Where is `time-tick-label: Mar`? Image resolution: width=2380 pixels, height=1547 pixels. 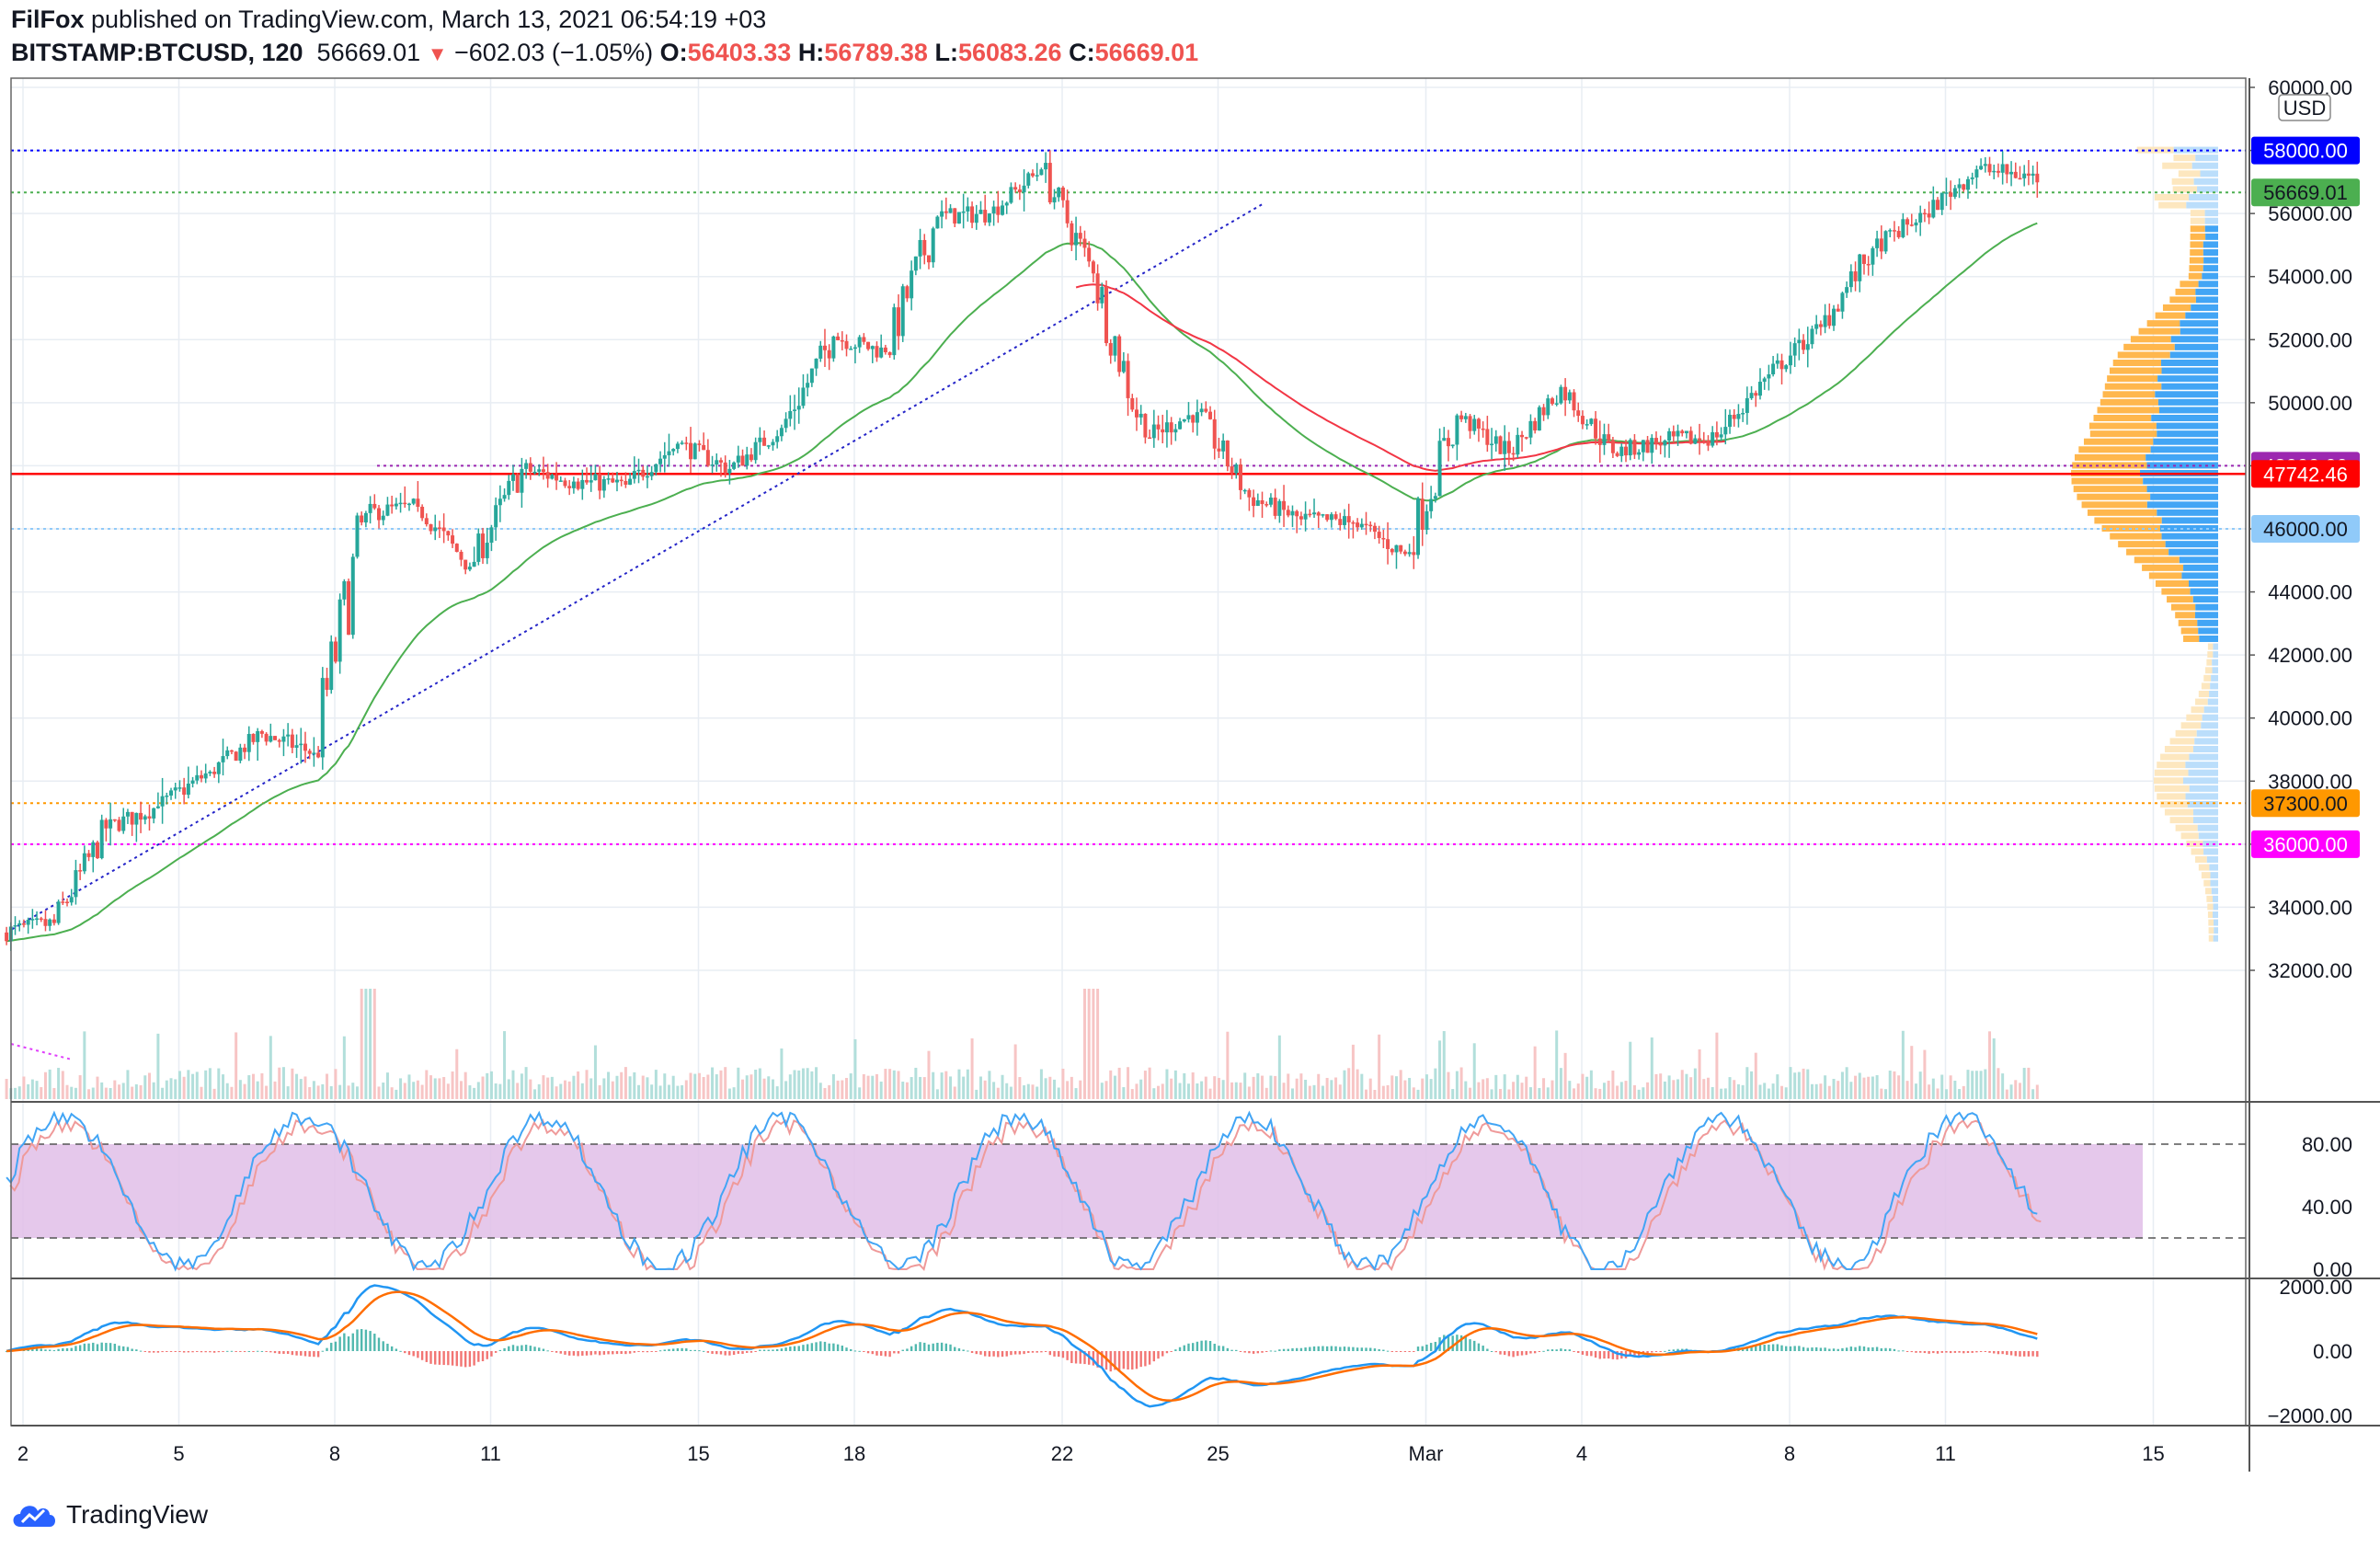
time-tick-label: Mar is located at coordinates (1426, 1453).